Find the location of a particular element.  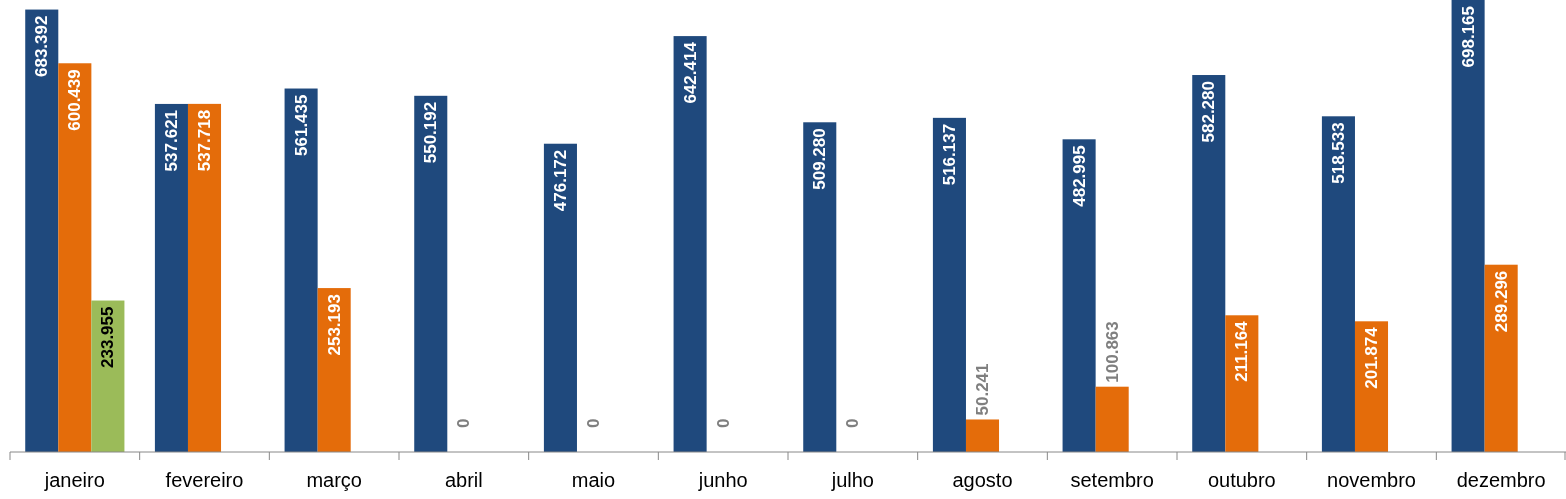

data-label: 211.164 is located at coordinates (1242, 351).